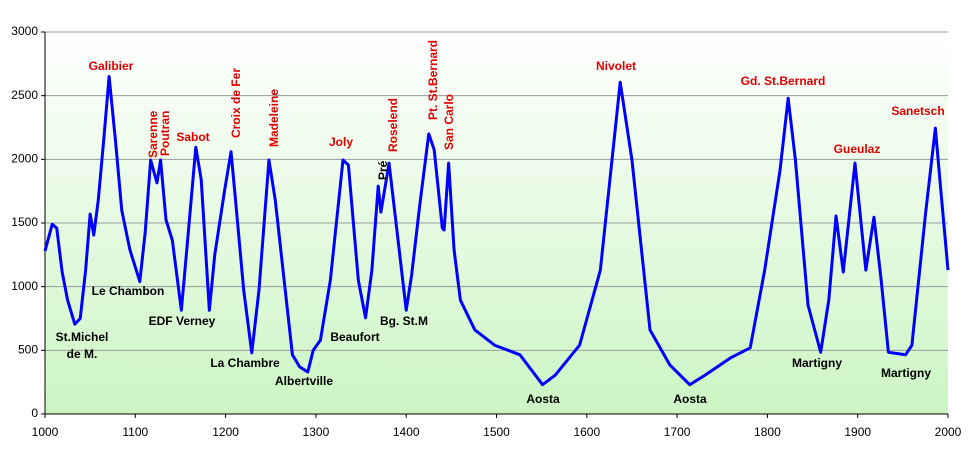 The width and height of the screenshot is (977, 450). What do you see at coordinates (153, 134) in the screenshot?
I see `annotation: Sarenne` at bounding box center [153, 134].